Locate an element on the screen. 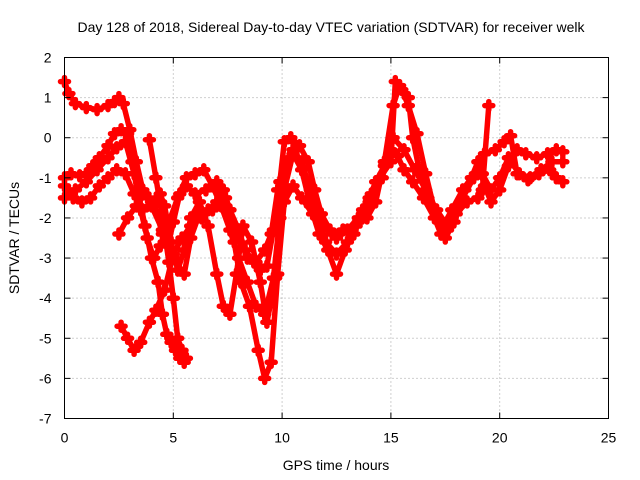 The width and height of the screenshot is (640, 480). y-tick-label: -4 is located at coordinates (45, 298).